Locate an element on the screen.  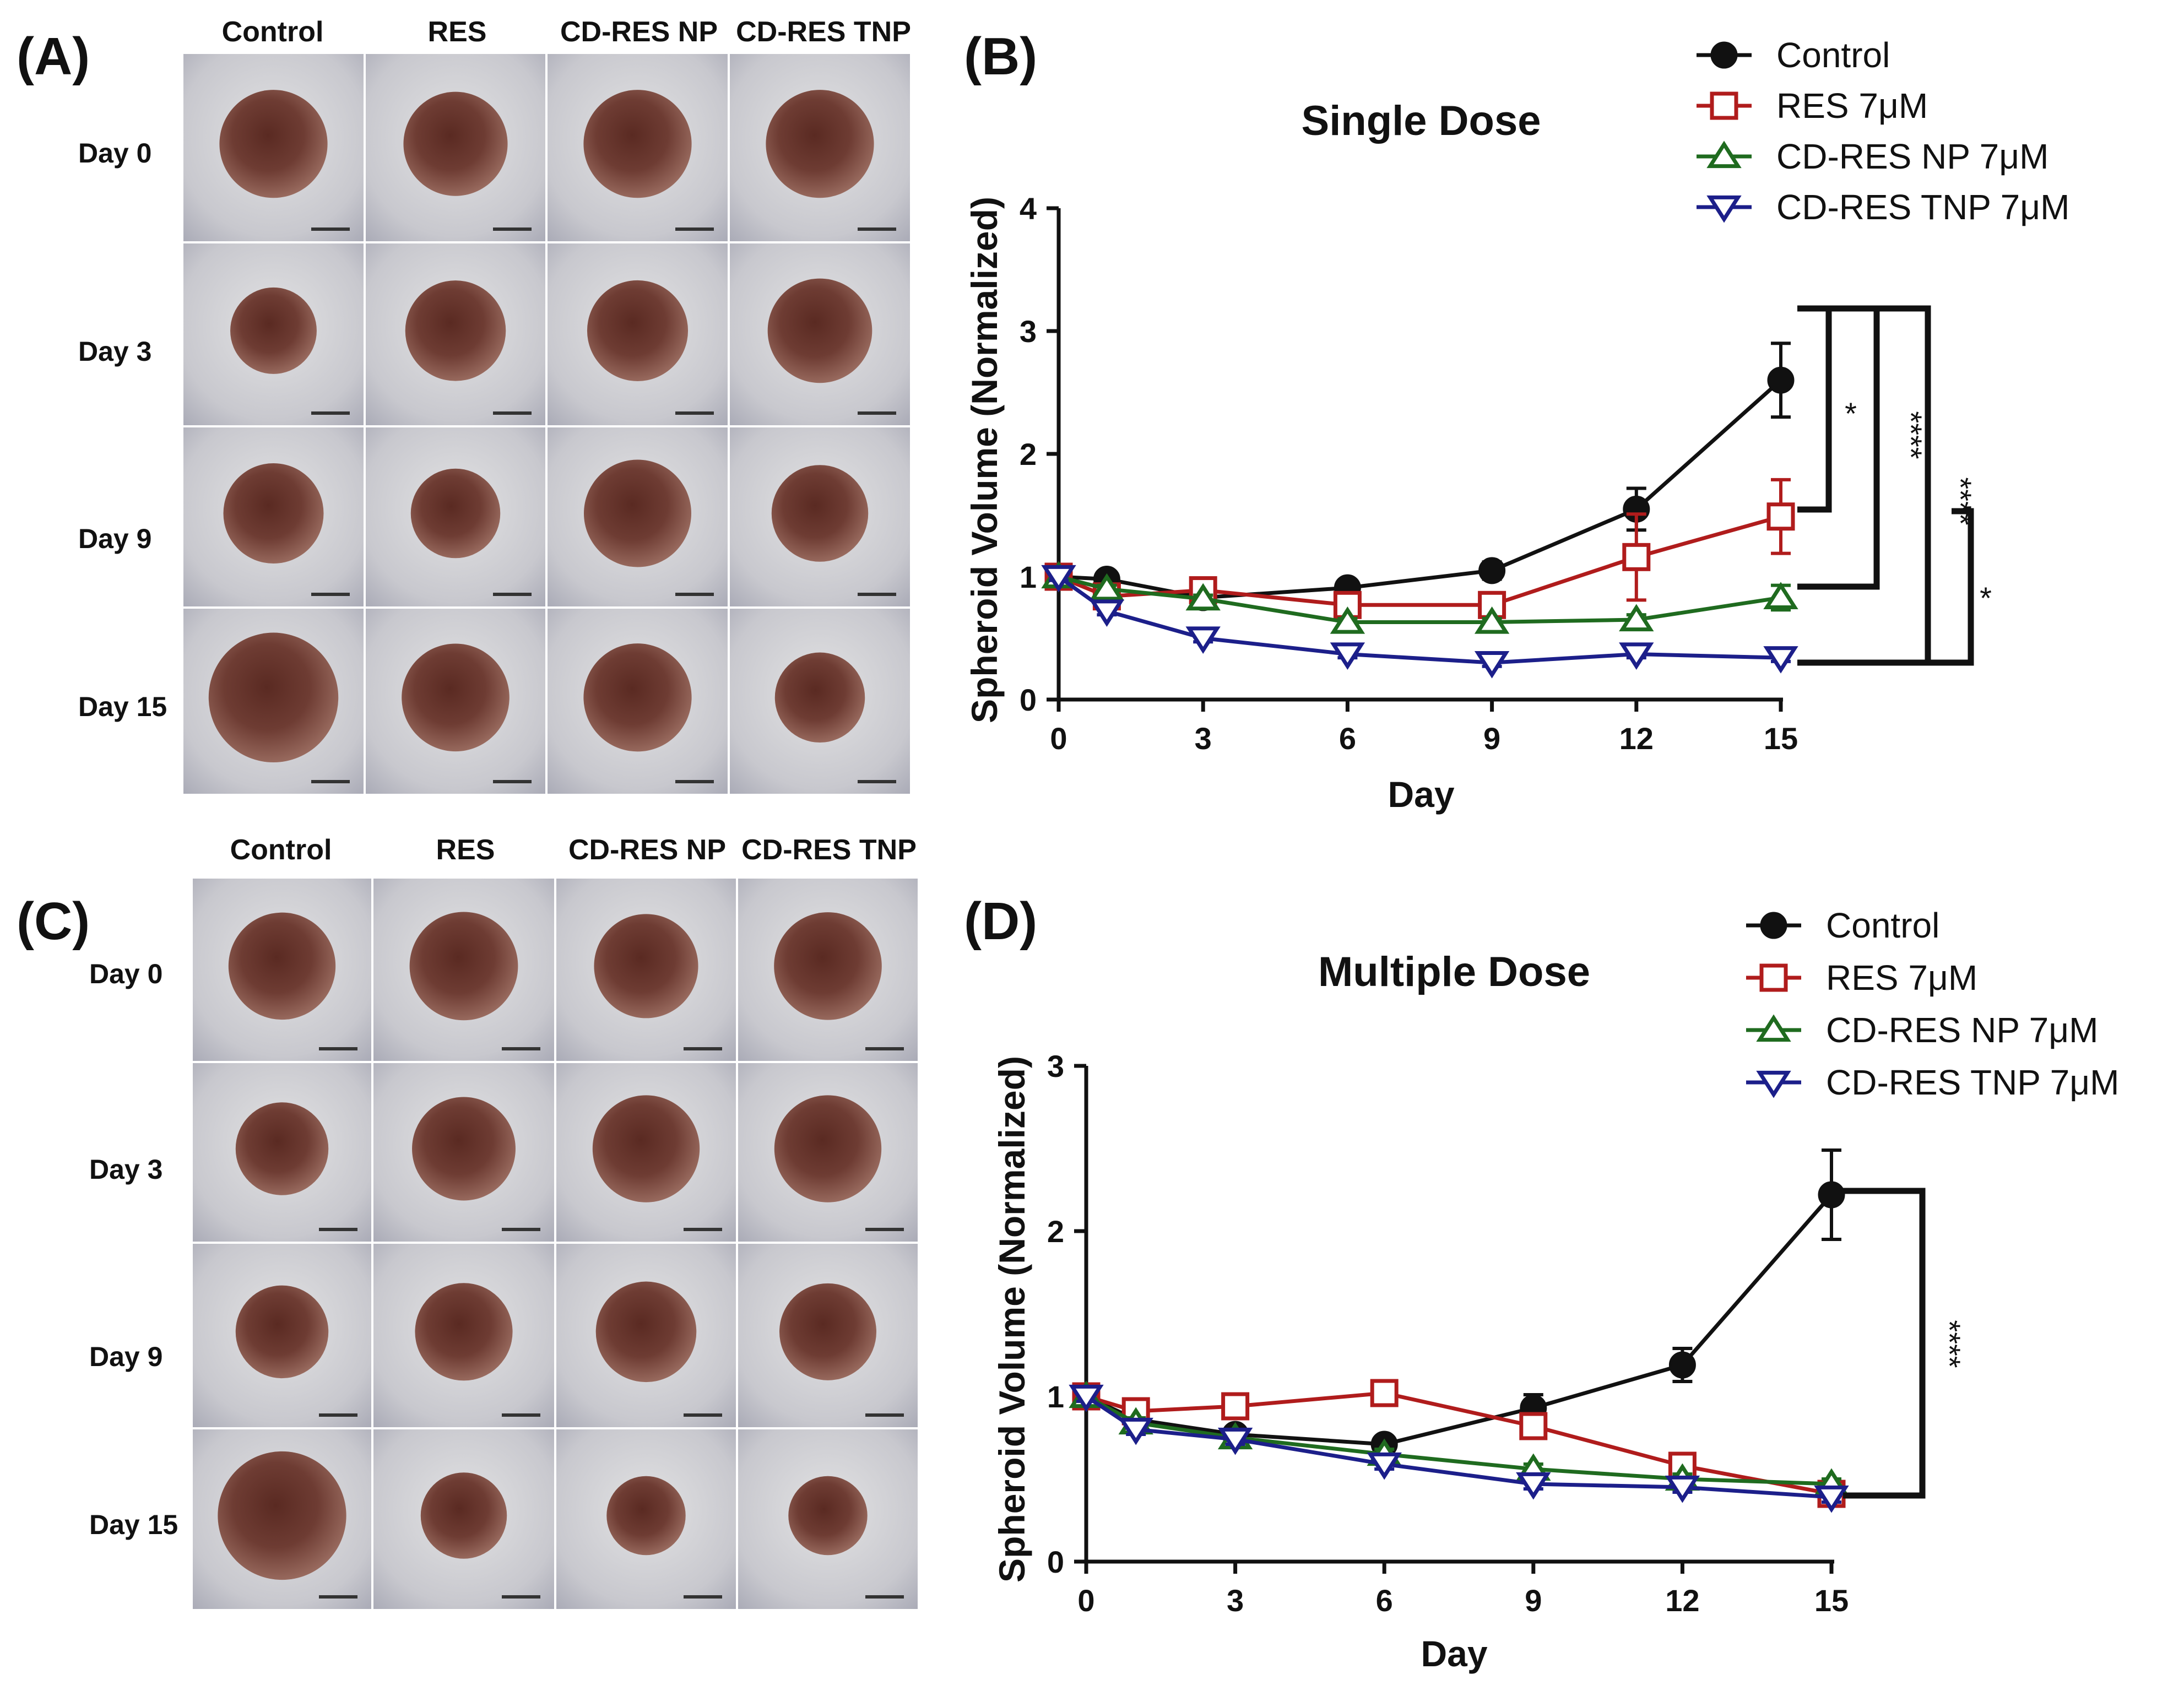
y-tick-label: 1 is located at coordinates (1028, 577).